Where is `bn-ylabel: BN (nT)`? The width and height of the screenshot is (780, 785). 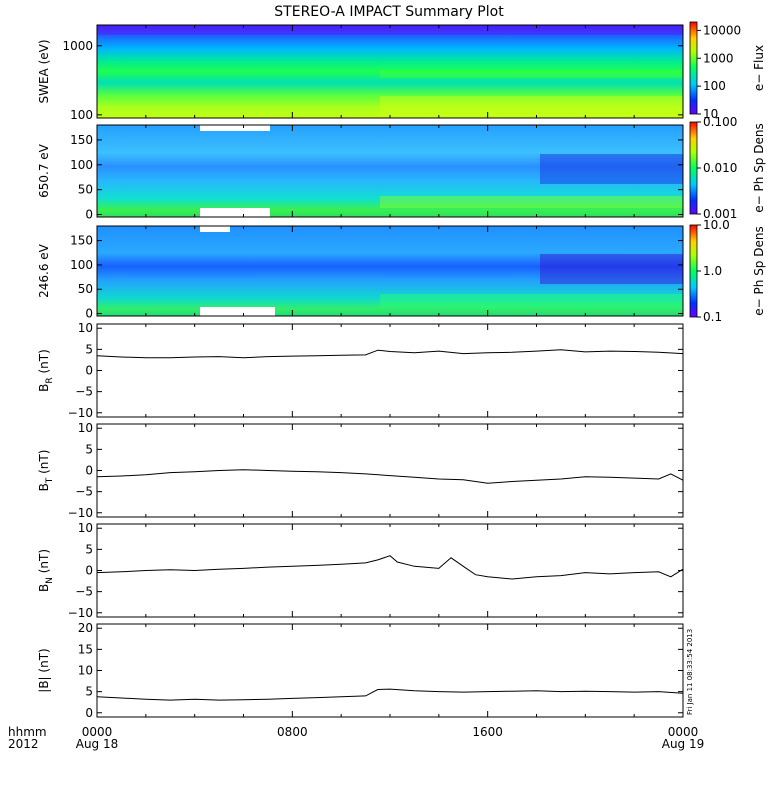 bn-ylabel: BN (nT) is located at coordinates (46, 570).